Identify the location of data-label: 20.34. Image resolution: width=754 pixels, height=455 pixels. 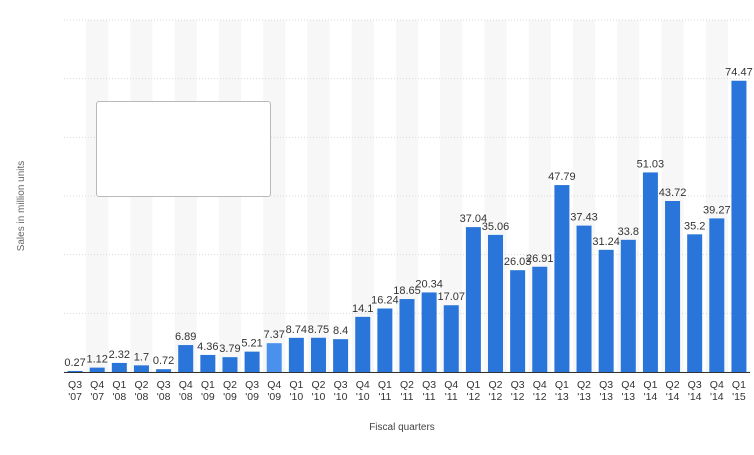
(429, 284).